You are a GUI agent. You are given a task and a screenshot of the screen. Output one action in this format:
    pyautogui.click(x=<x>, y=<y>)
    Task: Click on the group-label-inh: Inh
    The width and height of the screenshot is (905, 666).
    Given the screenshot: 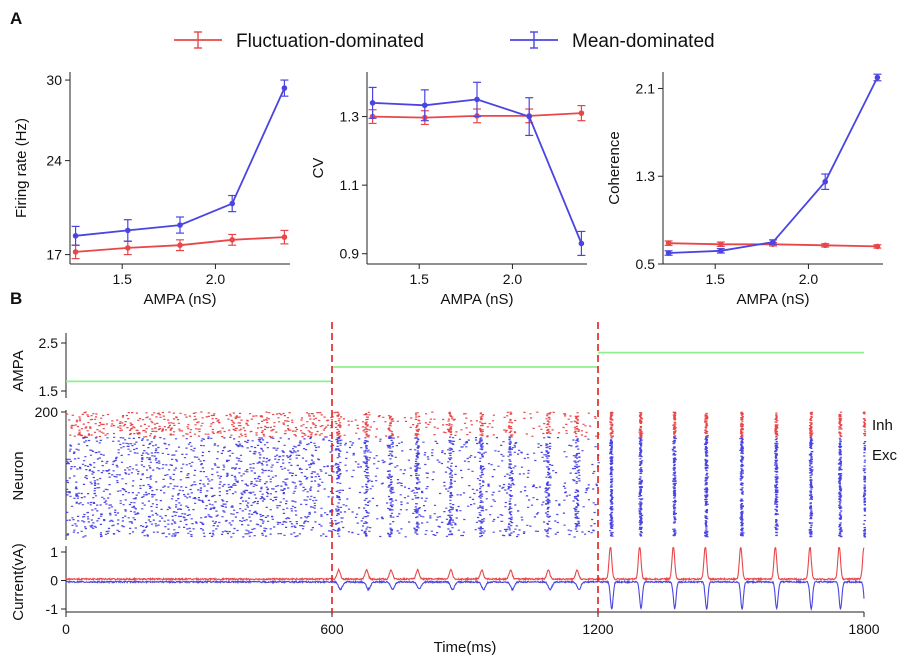 What is the action you would take?
    pyautogui.click(x=882, y=425)
    